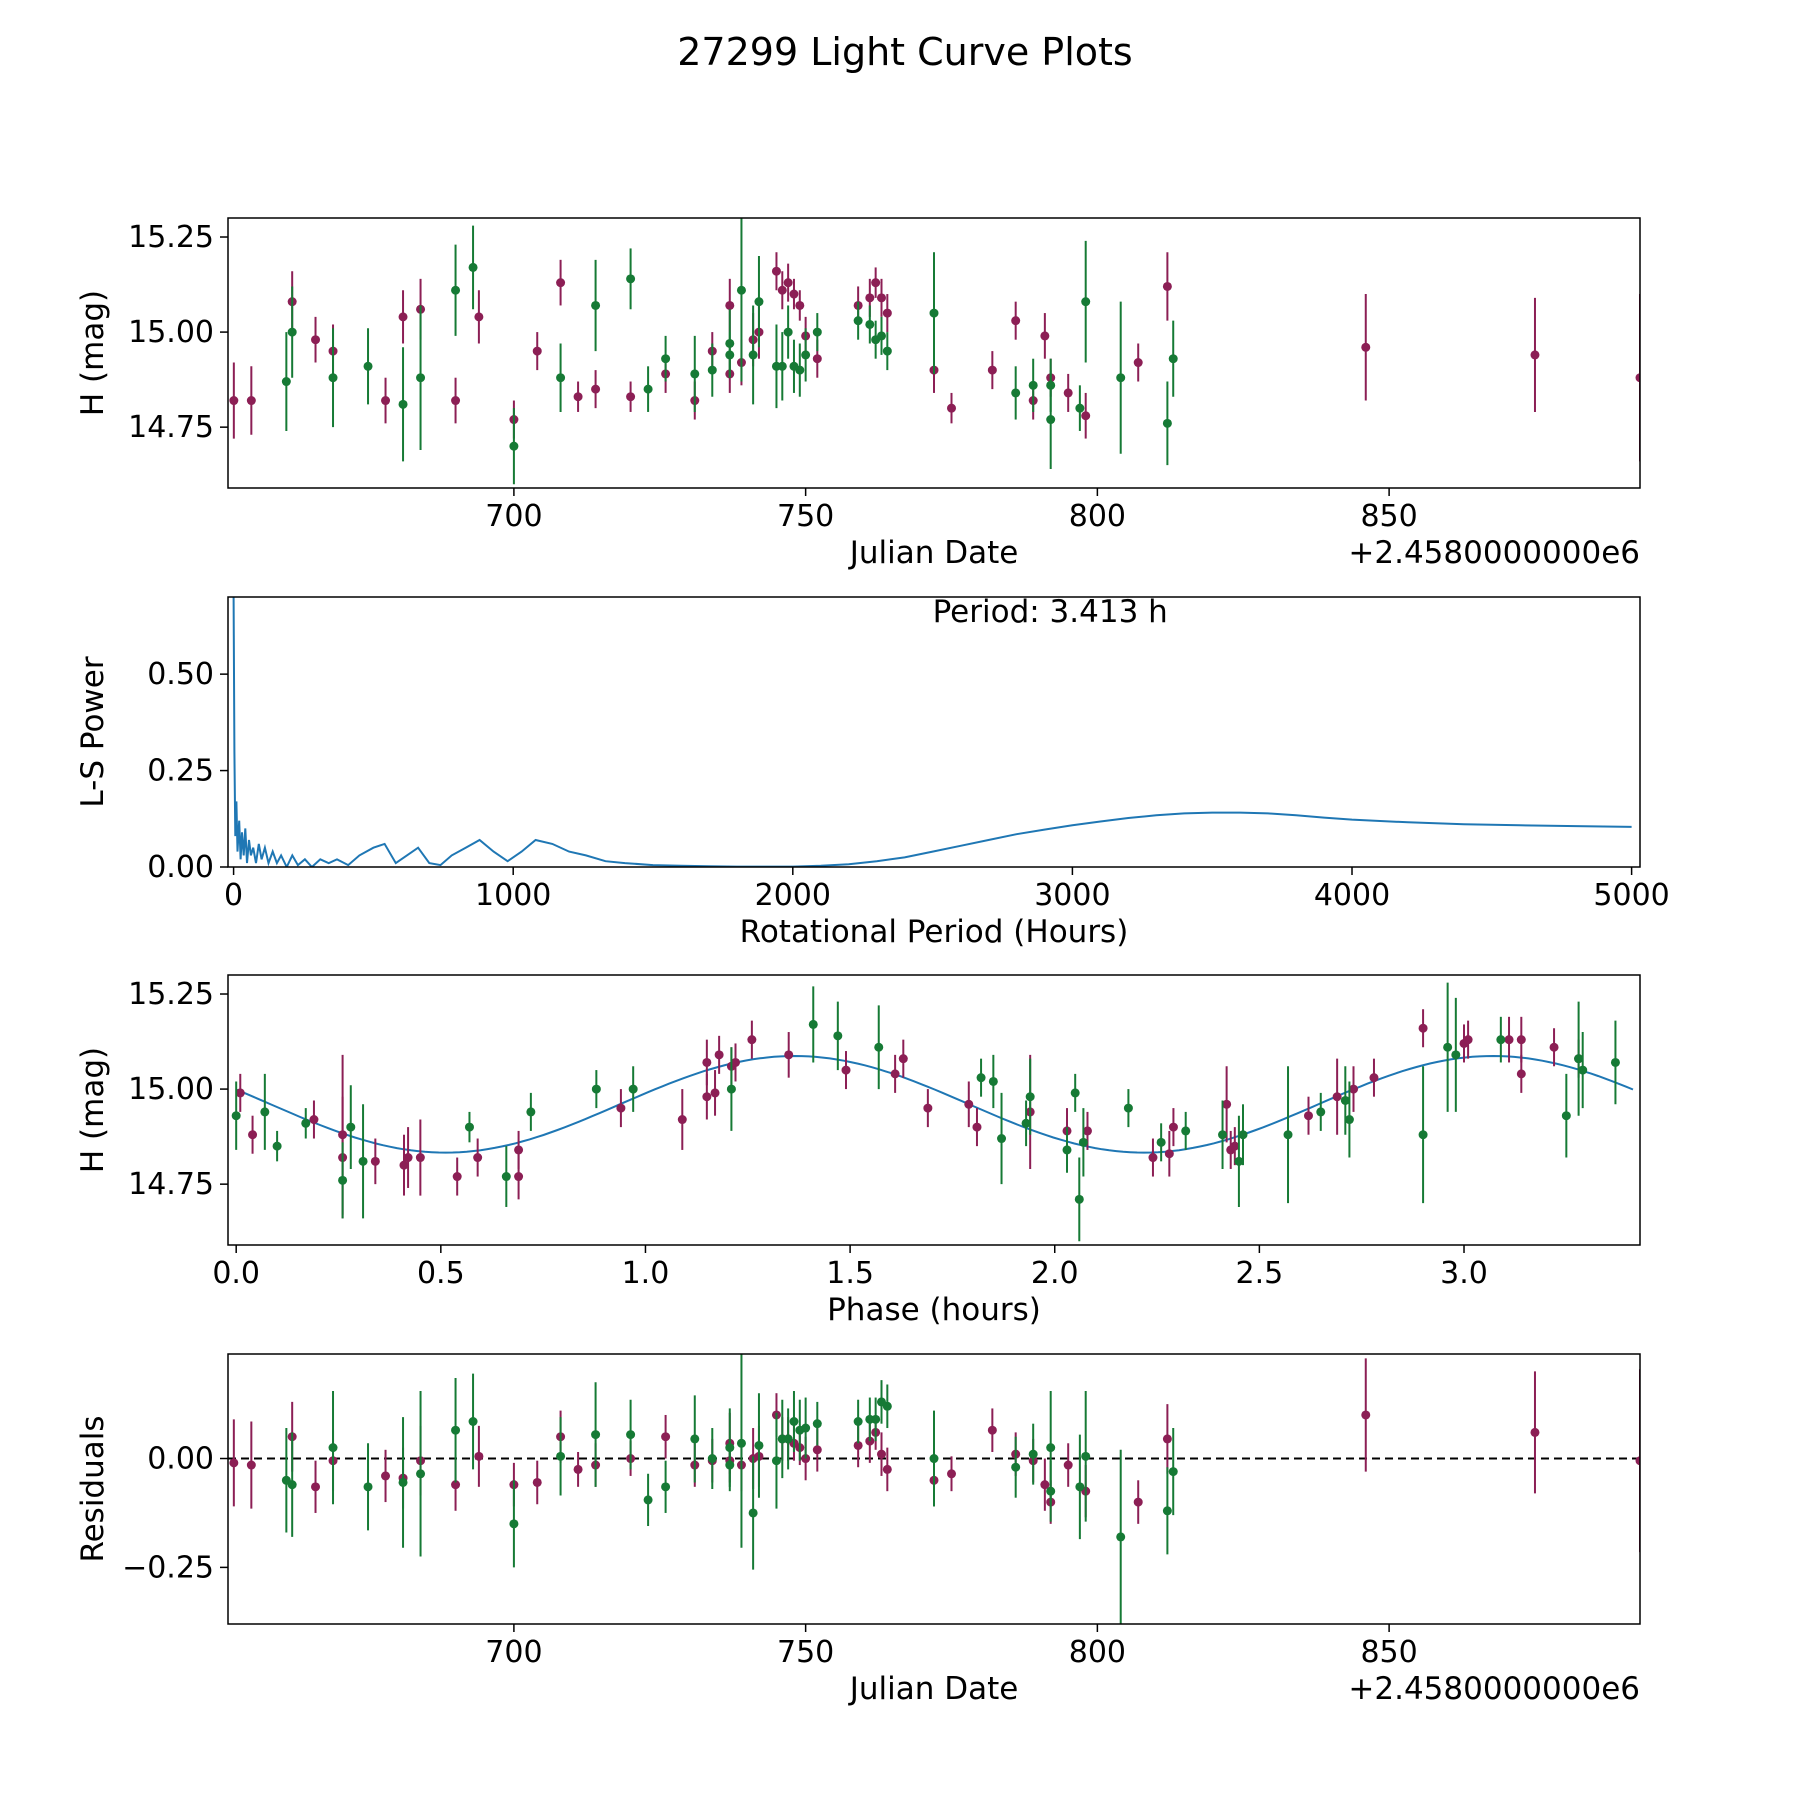  Describe the element at coordinates (236, 1273) in the screenshot. I see `x-tick-label: 0.0` at that location.